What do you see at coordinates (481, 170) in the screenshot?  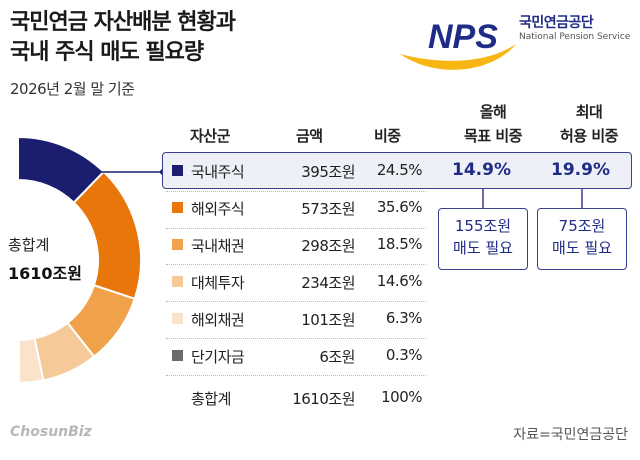 I see `domestic-target-share: 14.9%` at bounding box center [481, 170].